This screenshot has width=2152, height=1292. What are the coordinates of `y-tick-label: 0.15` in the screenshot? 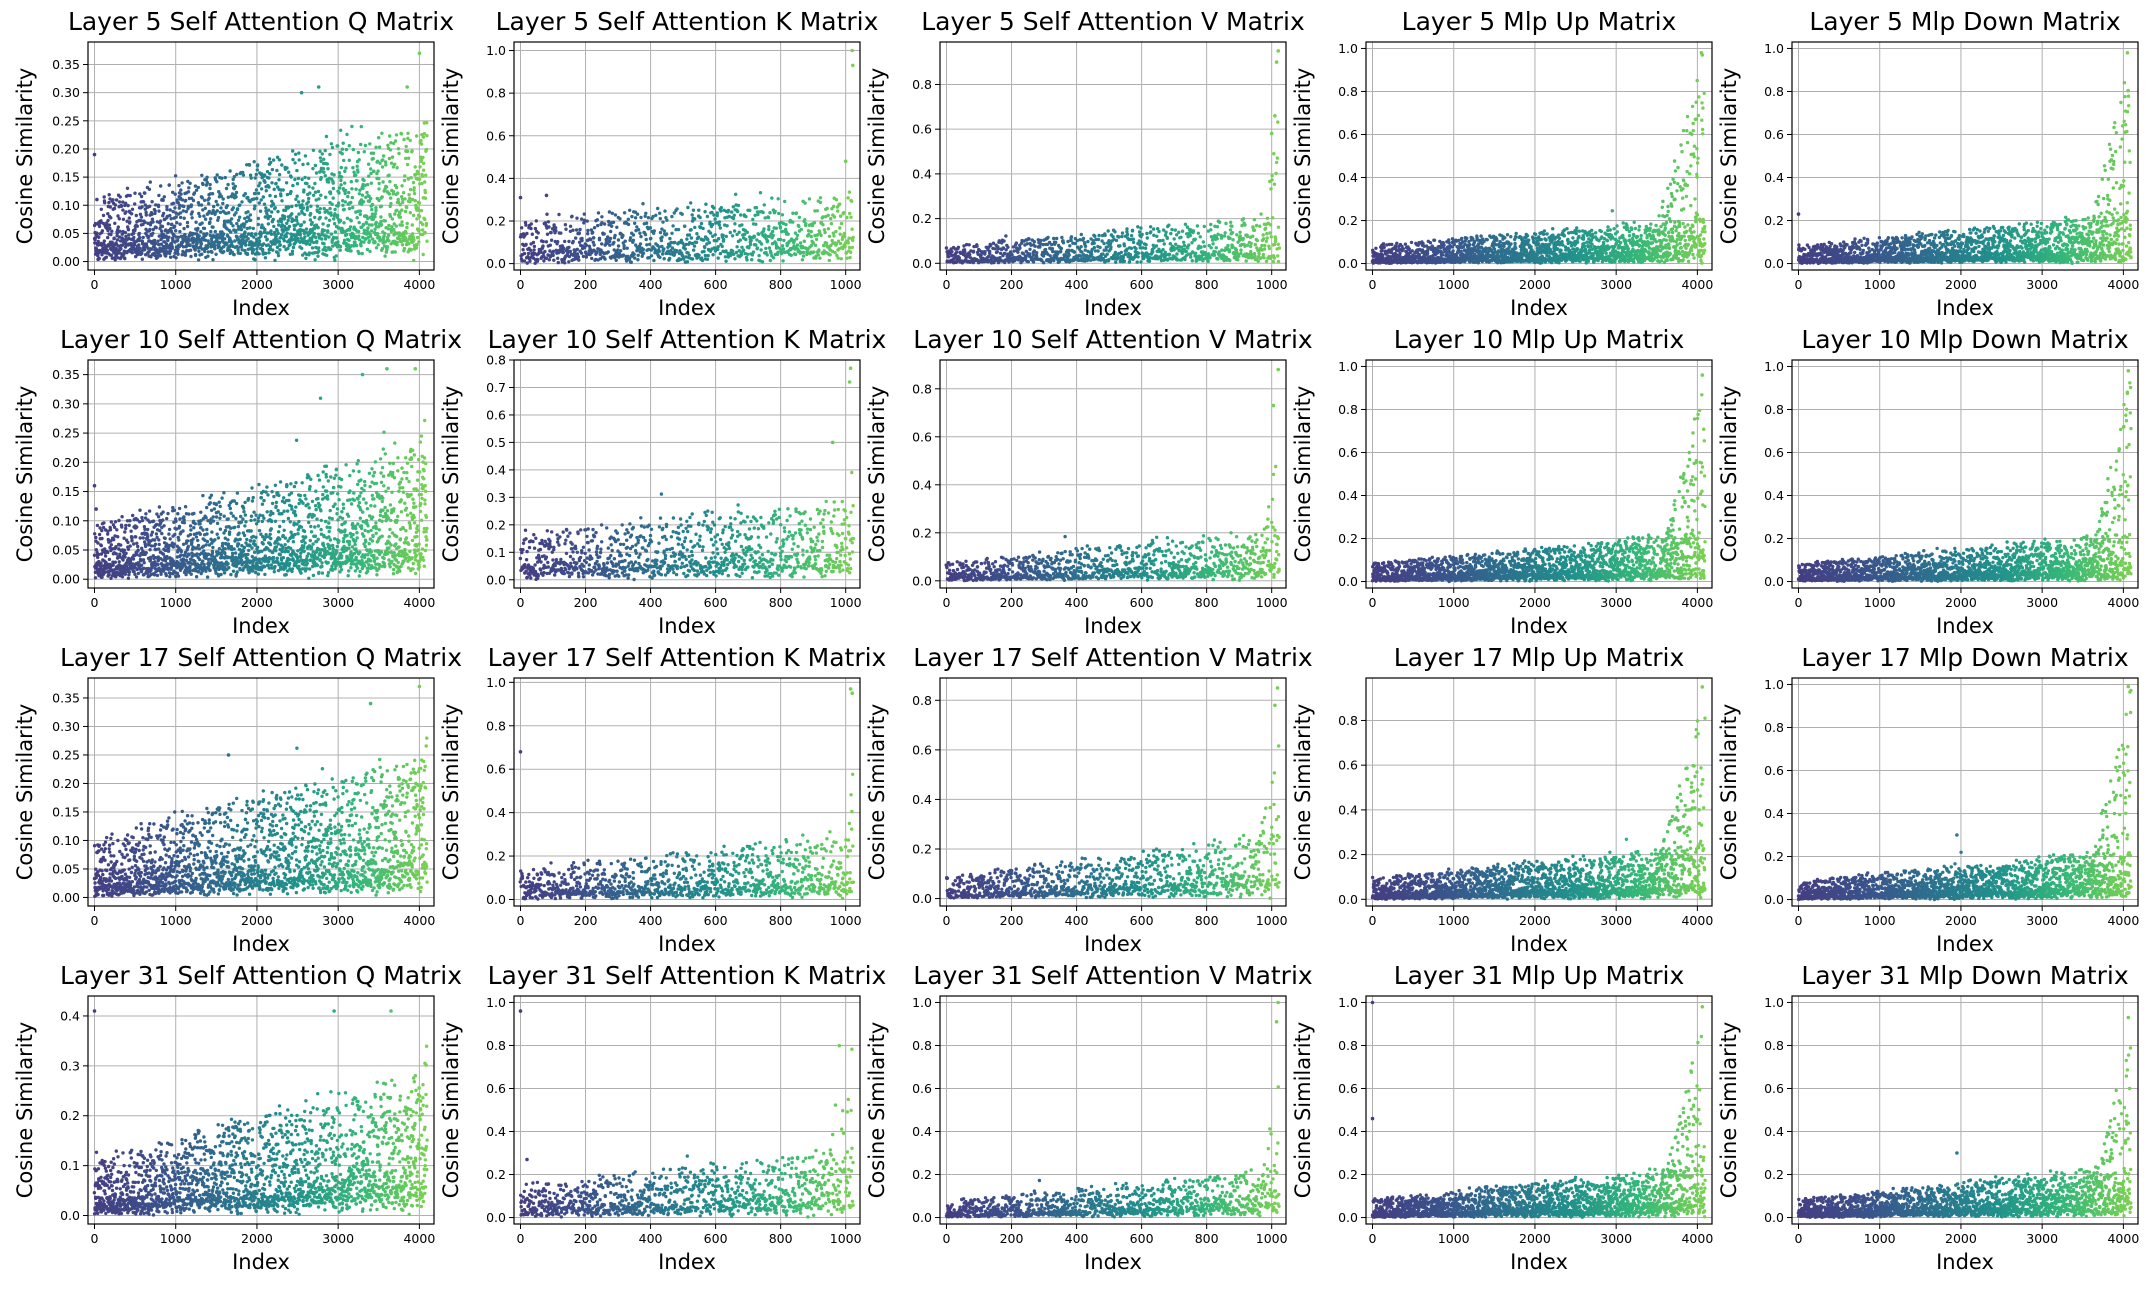 It's located at (66, 177).